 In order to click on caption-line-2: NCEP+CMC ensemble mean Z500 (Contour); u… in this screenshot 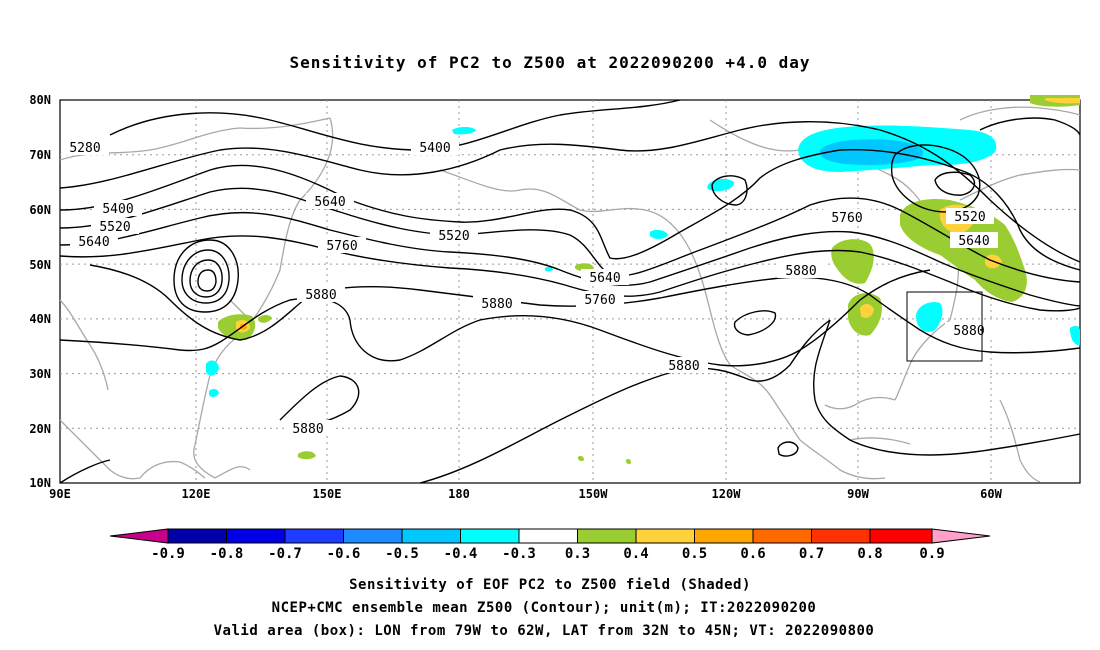, I will do `click(544, 608)`.